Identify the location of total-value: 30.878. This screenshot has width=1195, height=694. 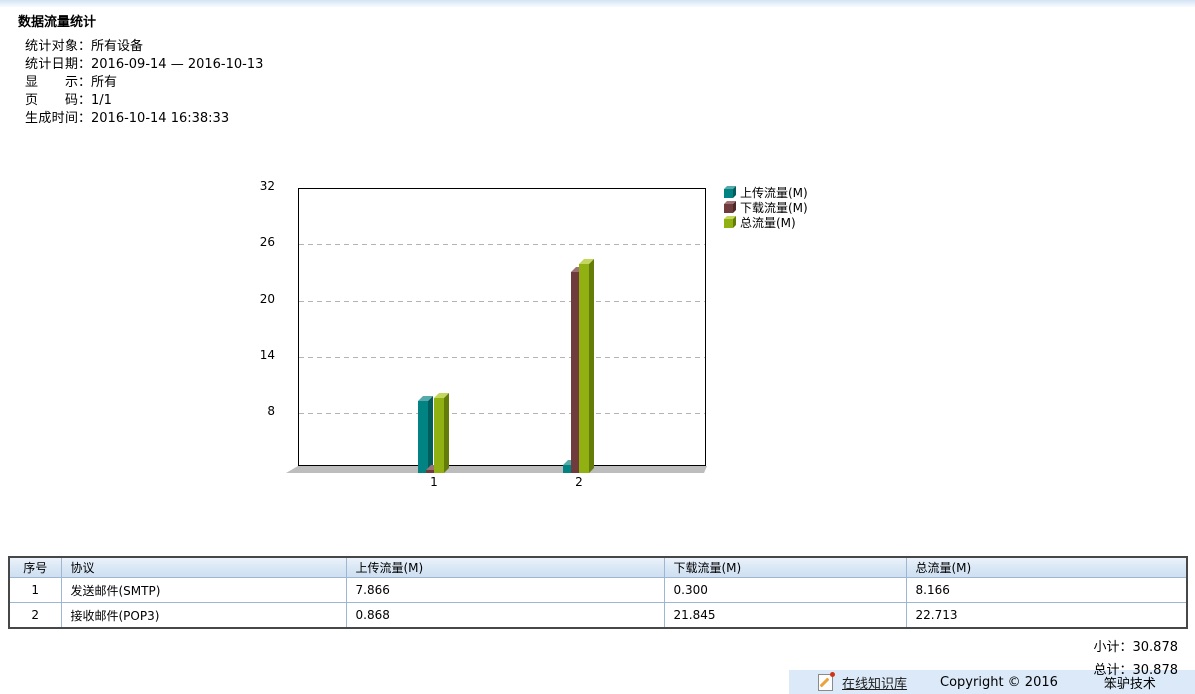
(1155, 670).